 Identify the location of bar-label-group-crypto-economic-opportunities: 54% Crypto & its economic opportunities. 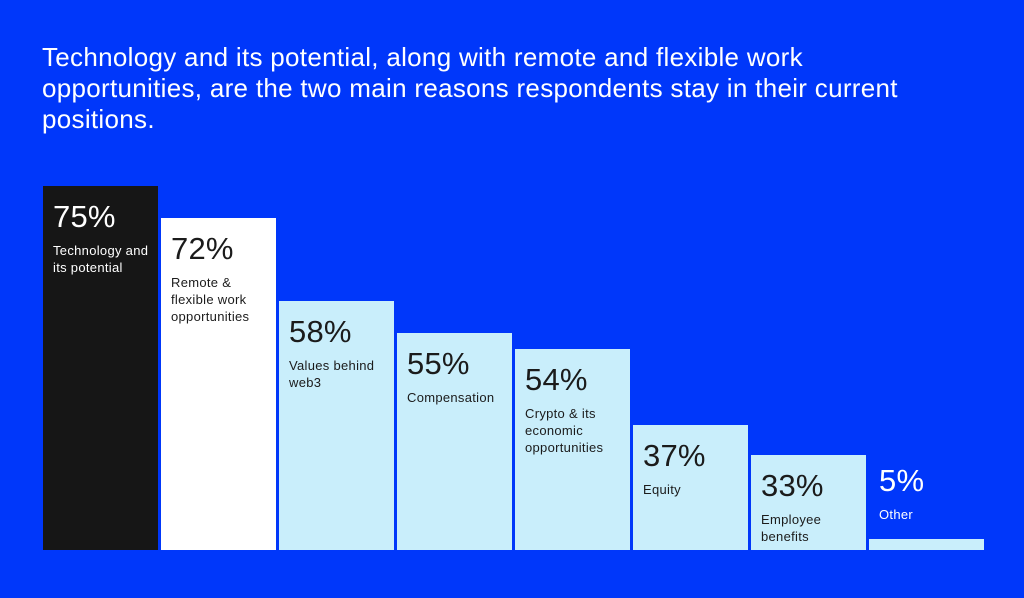
(572, 402).